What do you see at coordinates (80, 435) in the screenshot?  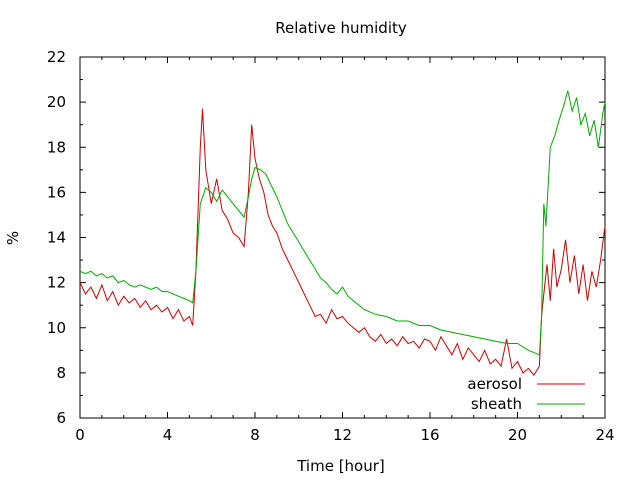 I see `x-tick-label: 0` at bounding box center [80, 435].